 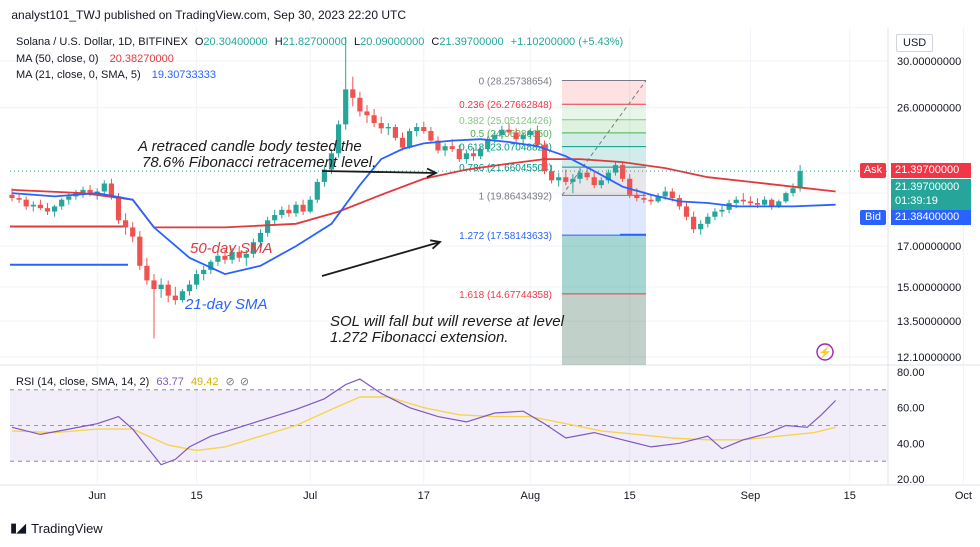 I want to click on last-price: 21.39700000, so click(x=927, y=187).